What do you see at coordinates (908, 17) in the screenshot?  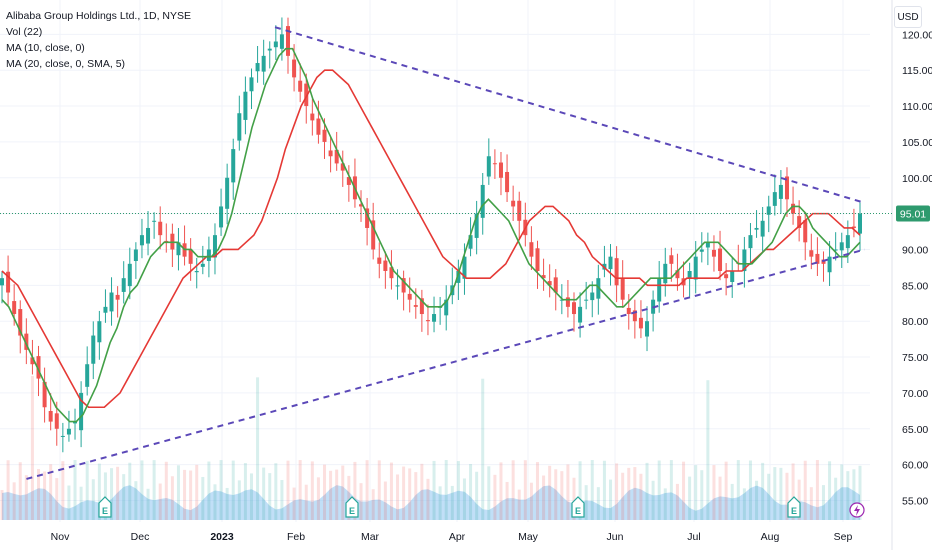 I see `currency-button: USD` at bounding box center [908, 17].